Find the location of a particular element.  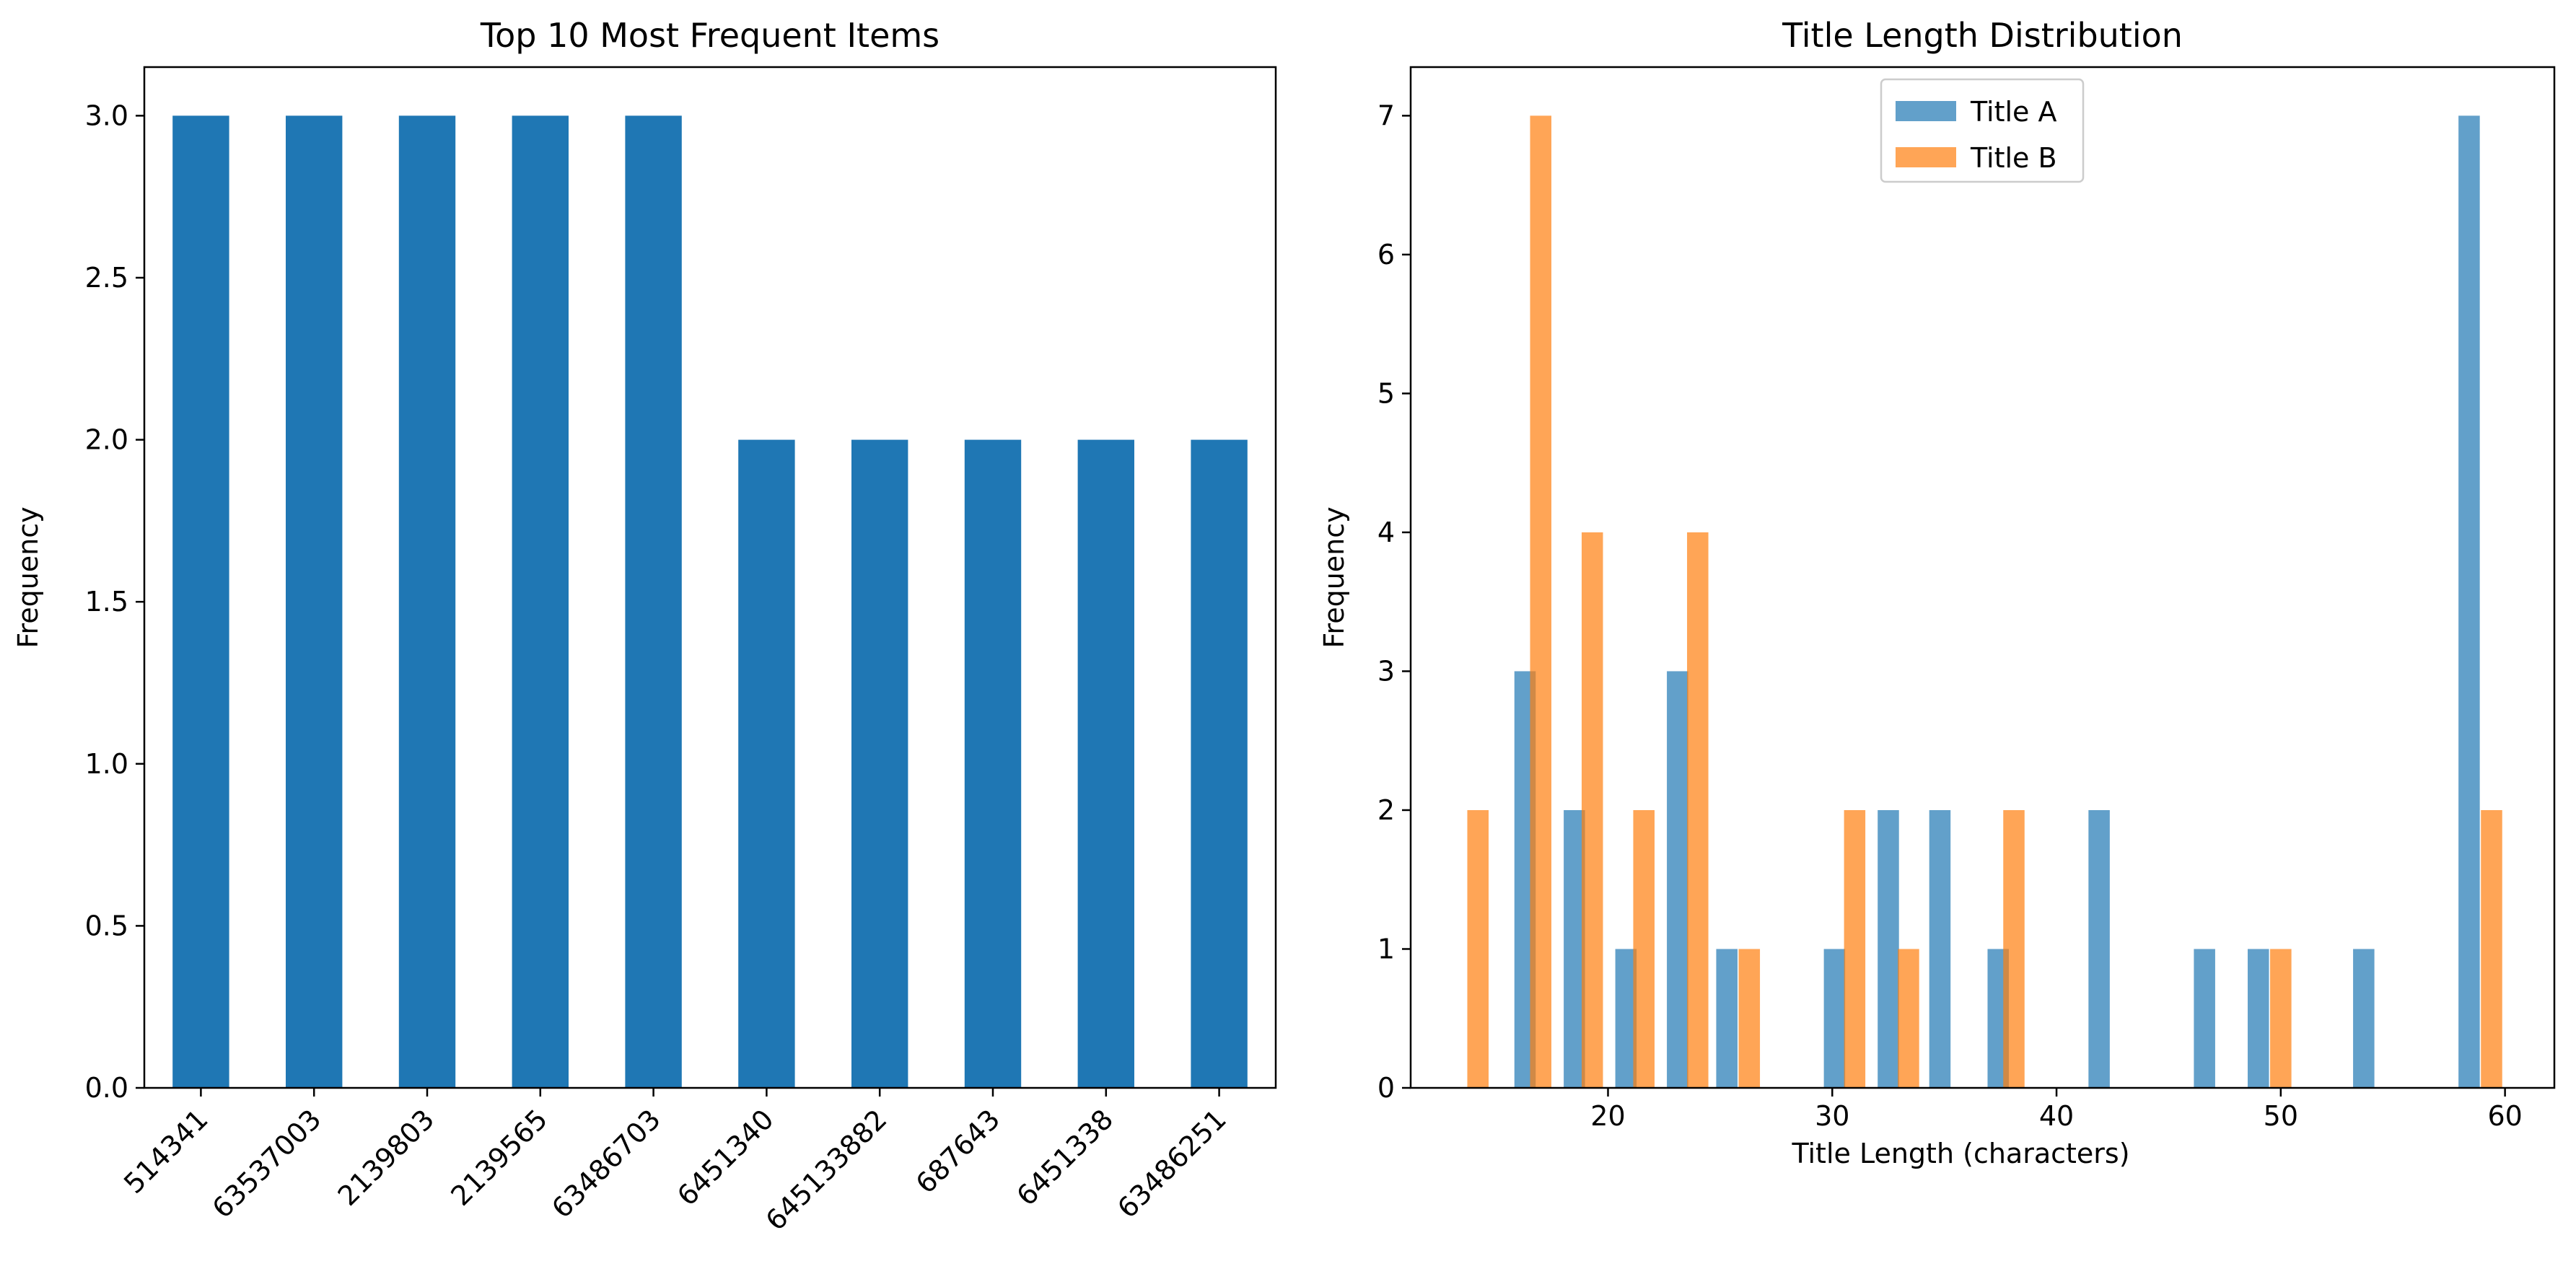

y-tick-label: 3.0 is located at coordinates (107, 116).